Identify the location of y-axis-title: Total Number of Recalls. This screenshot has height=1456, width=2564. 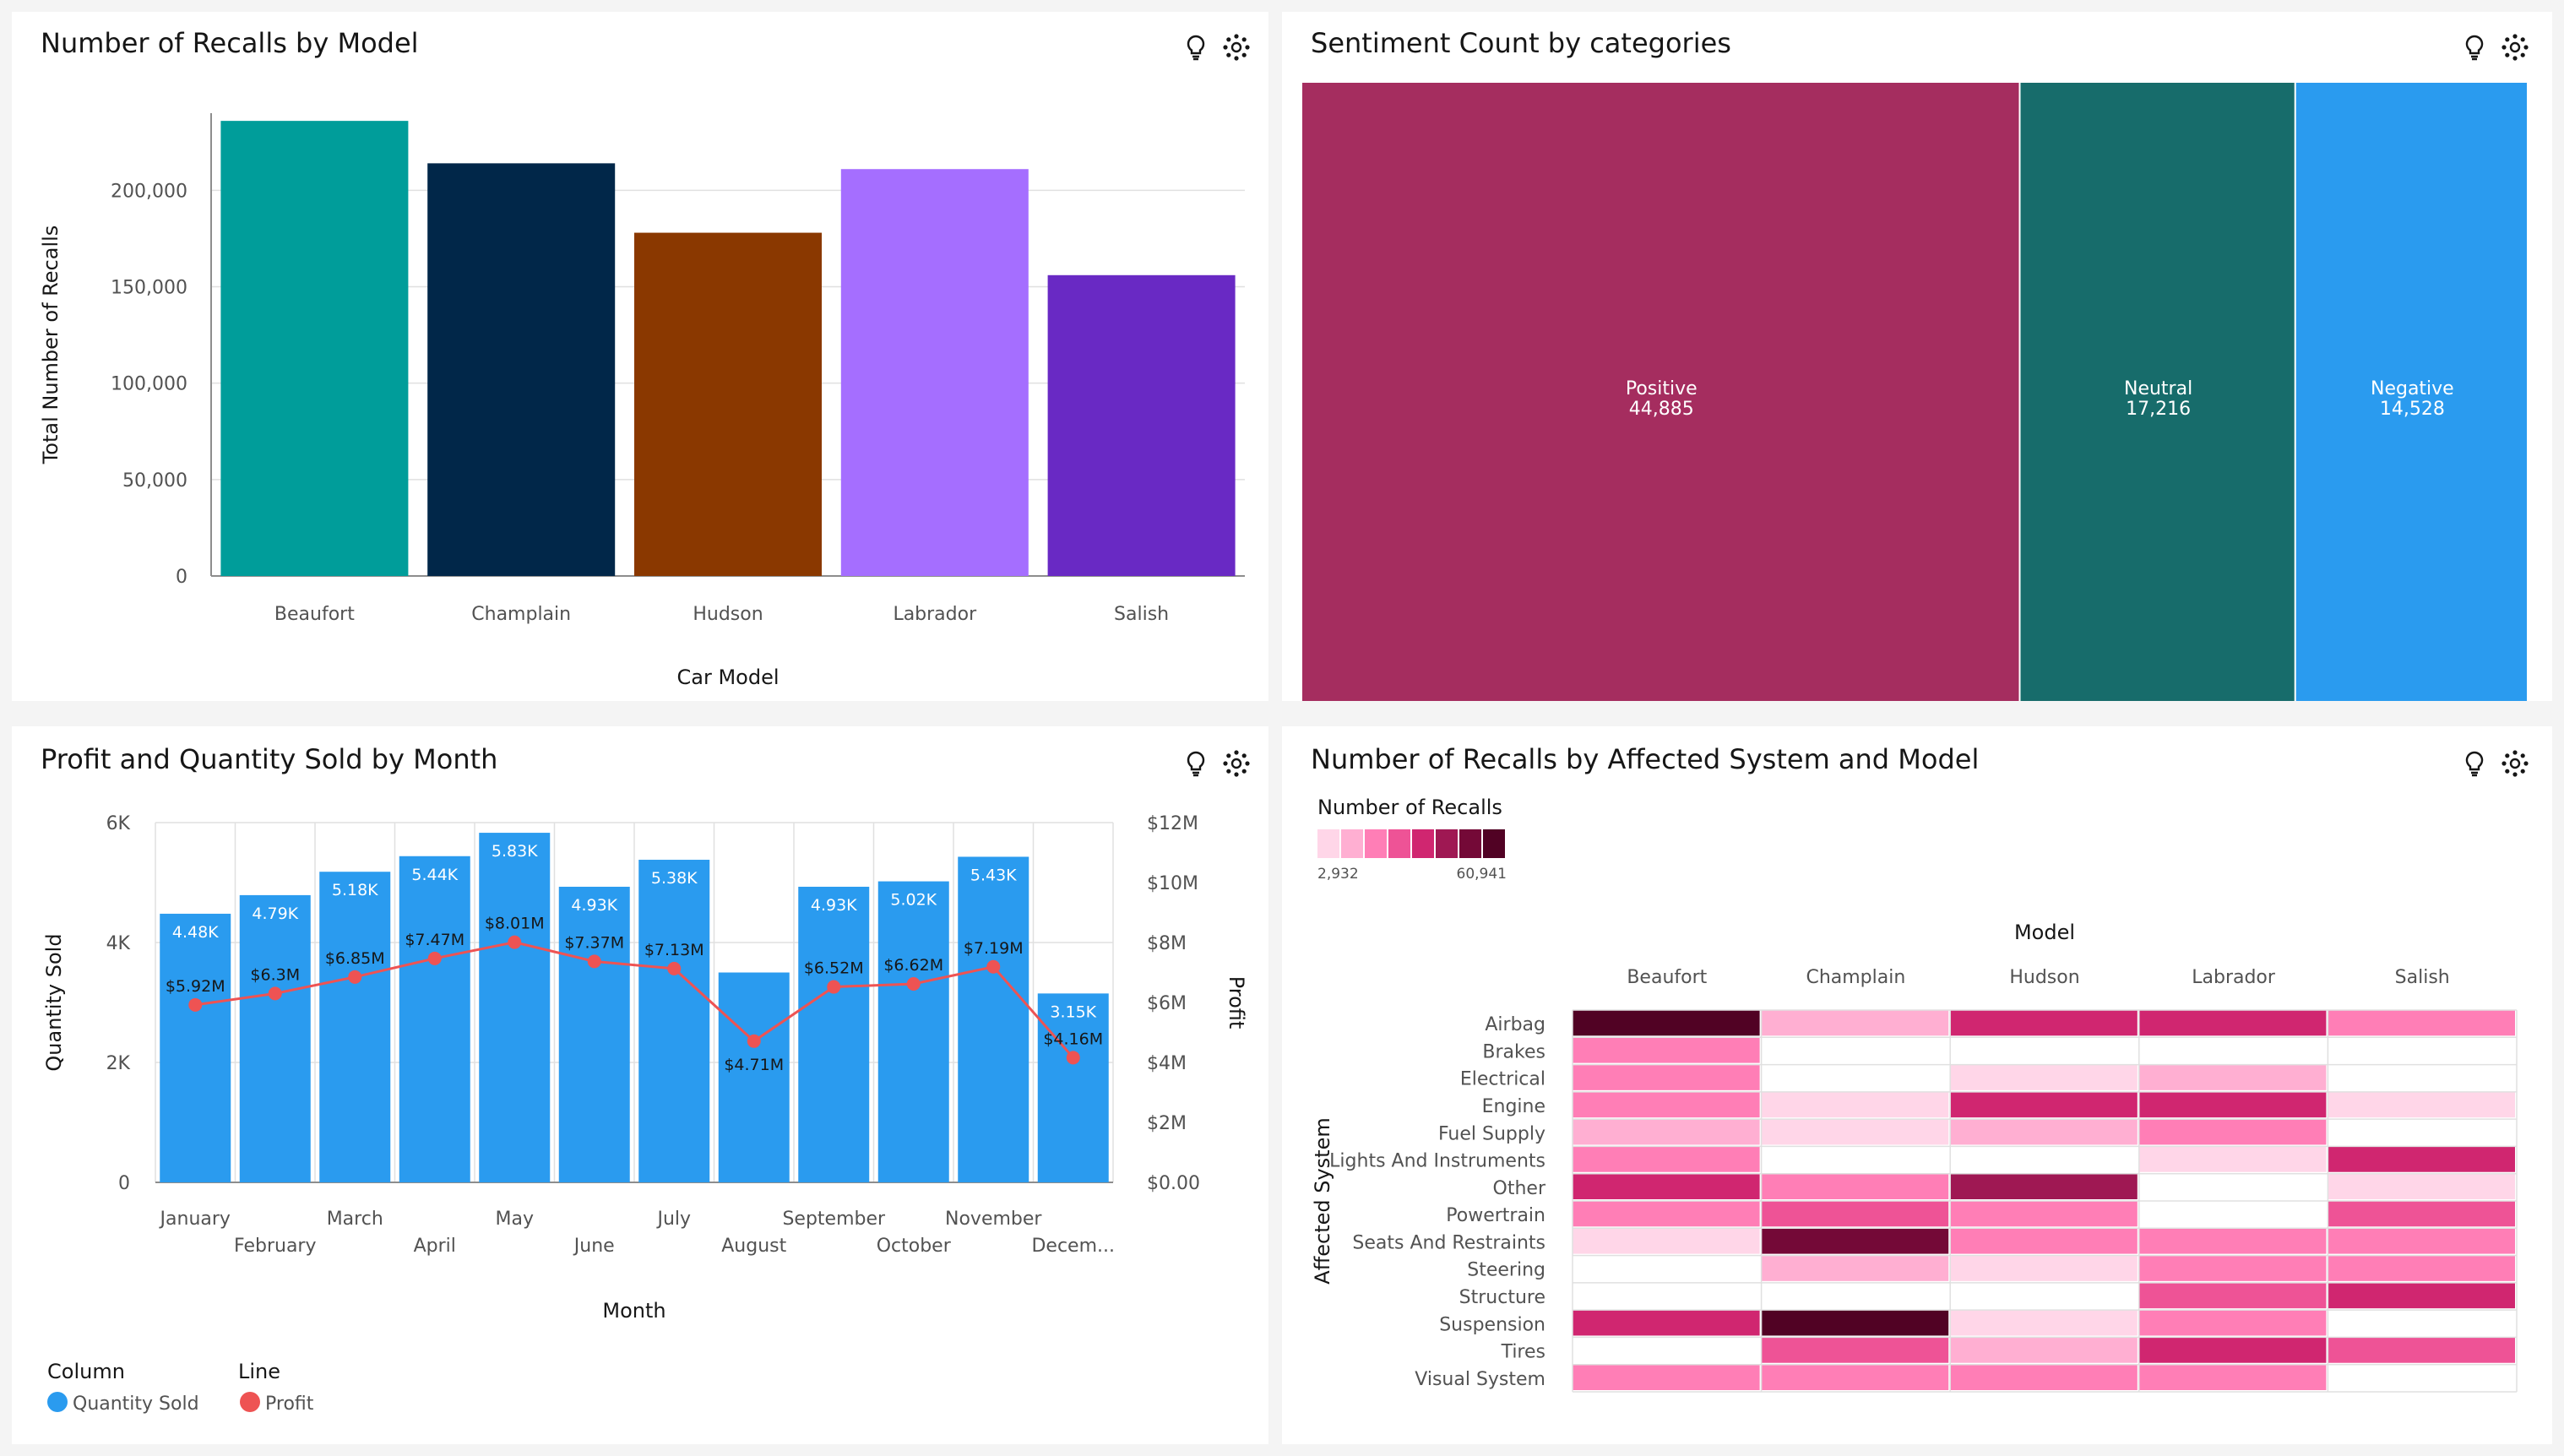
(50, 345).